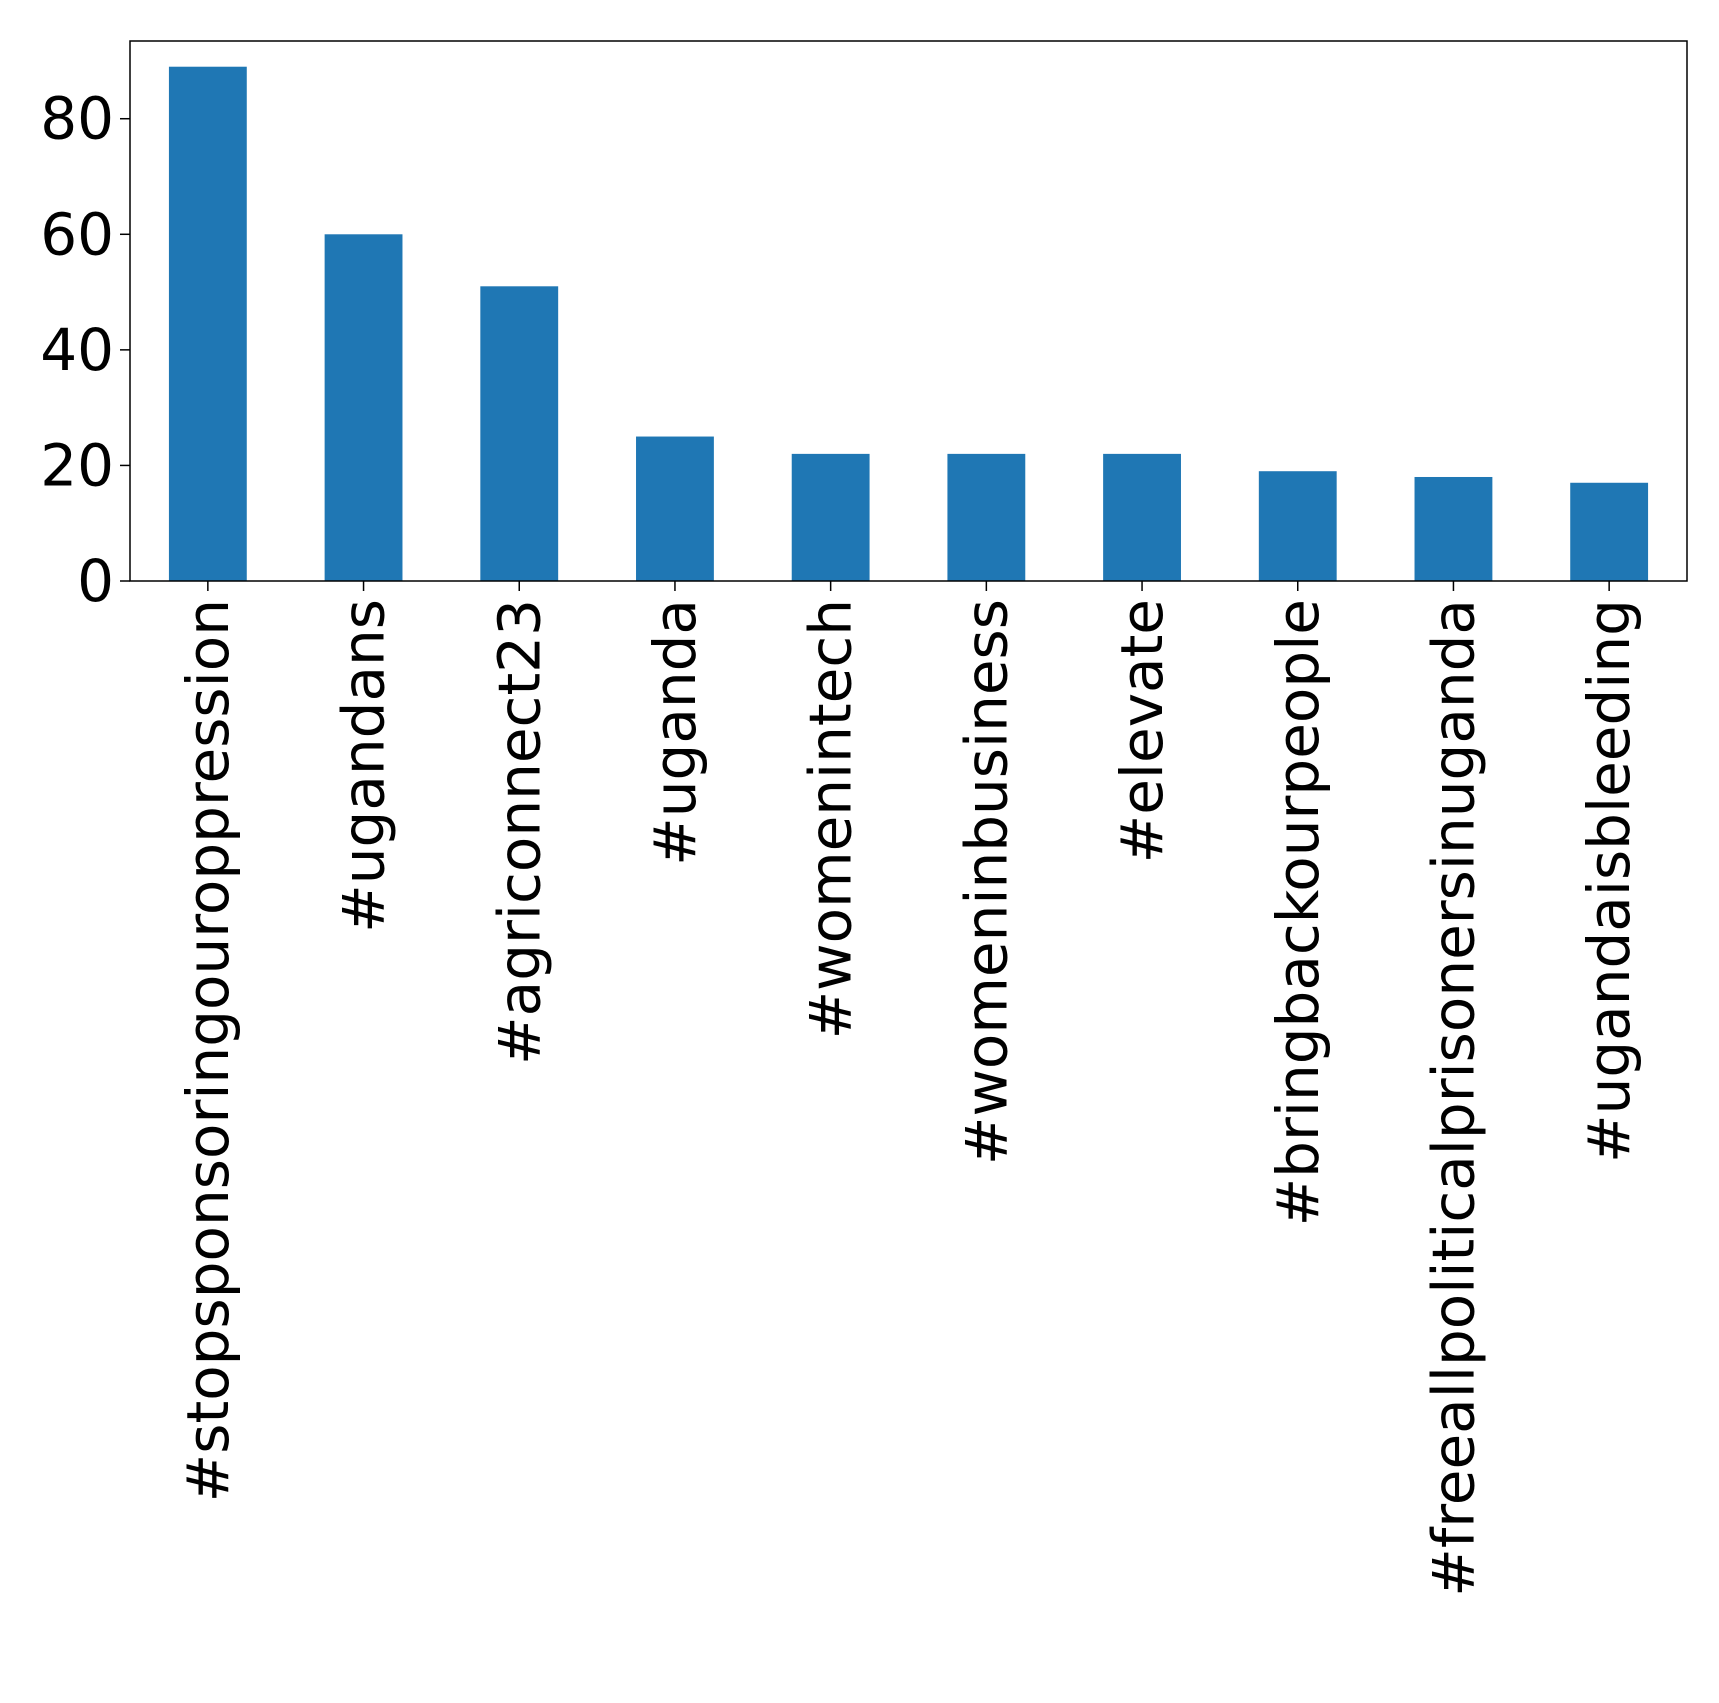  What do you see at coordinates (830, 517) in the screenshot?
I see `bar-womenintech` at bounding box center [830, 517].